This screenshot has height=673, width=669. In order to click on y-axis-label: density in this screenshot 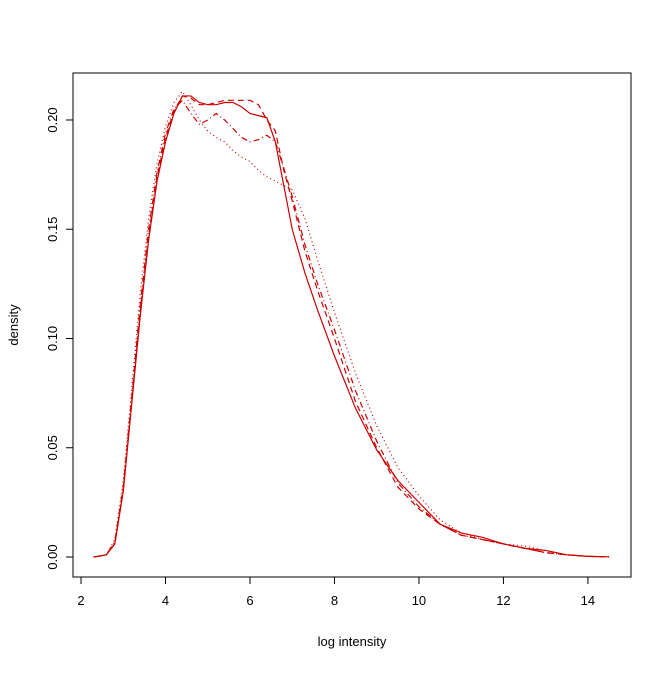, I will do `click(13, 325)`.